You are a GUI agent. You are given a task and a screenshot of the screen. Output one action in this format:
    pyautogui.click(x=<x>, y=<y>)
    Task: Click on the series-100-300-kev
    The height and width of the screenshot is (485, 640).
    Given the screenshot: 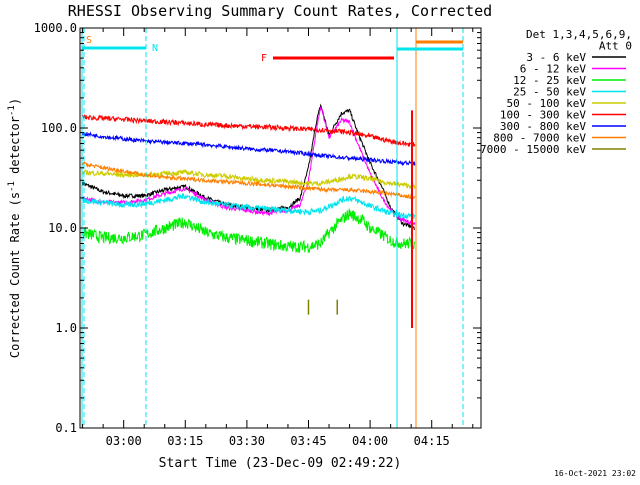 What is the action you would take?
    pyautogui.click(x=249, y=130)
    